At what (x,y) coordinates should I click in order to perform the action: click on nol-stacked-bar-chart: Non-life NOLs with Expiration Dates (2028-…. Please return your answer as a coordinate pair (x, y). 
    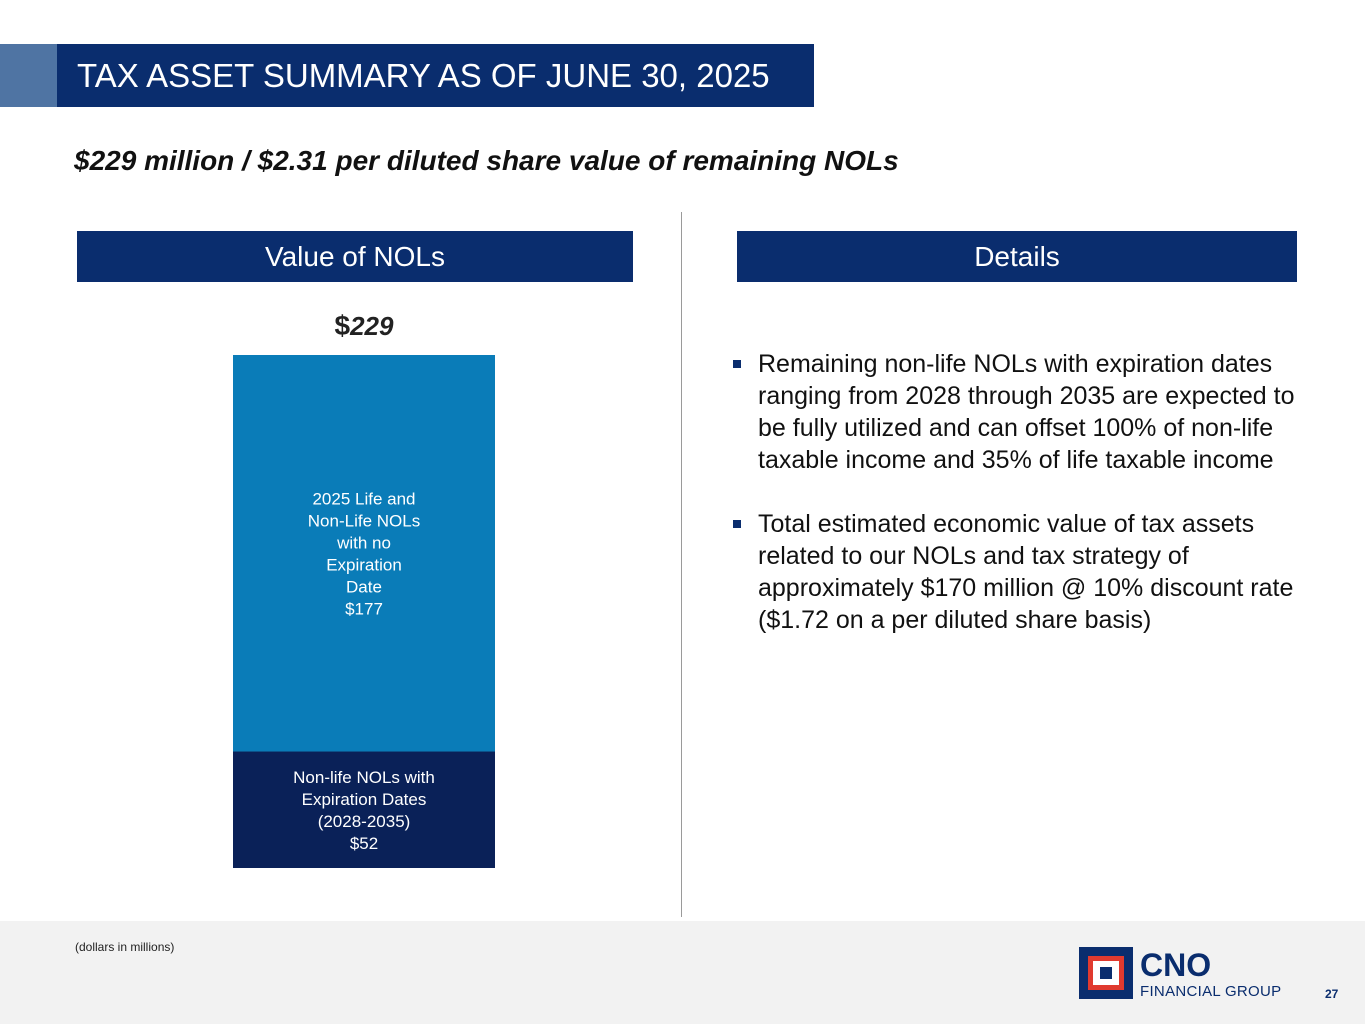
    Looking at the image, I should click on (364, 611).